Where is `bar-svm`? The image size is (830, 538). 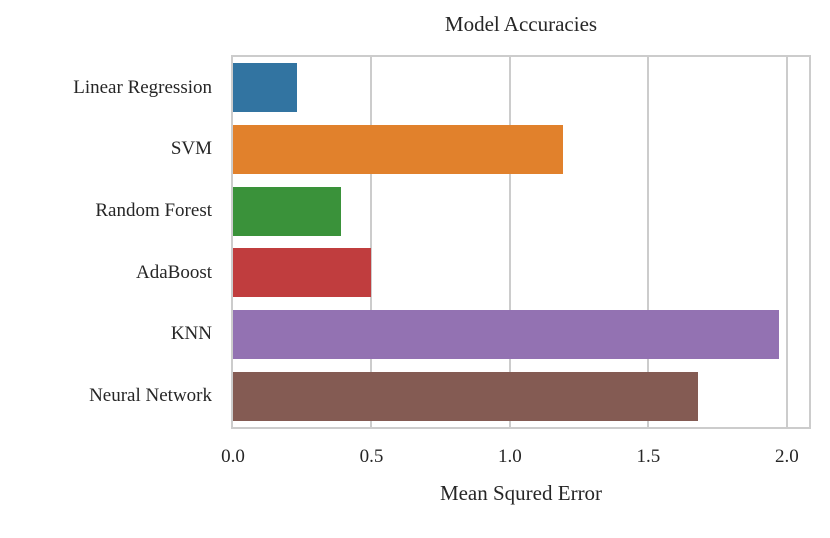 bar-svm is located at coordinates (398, 149).